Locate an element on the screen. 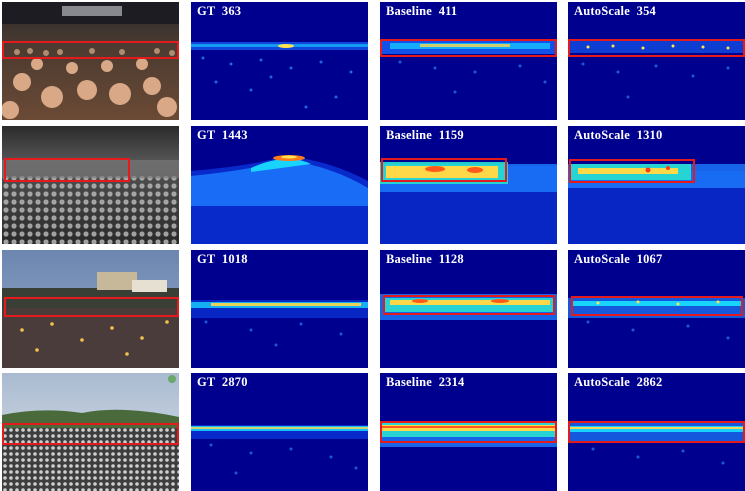  density-map-gt-row3: GT 1018 is located at coordinates (279, 309).